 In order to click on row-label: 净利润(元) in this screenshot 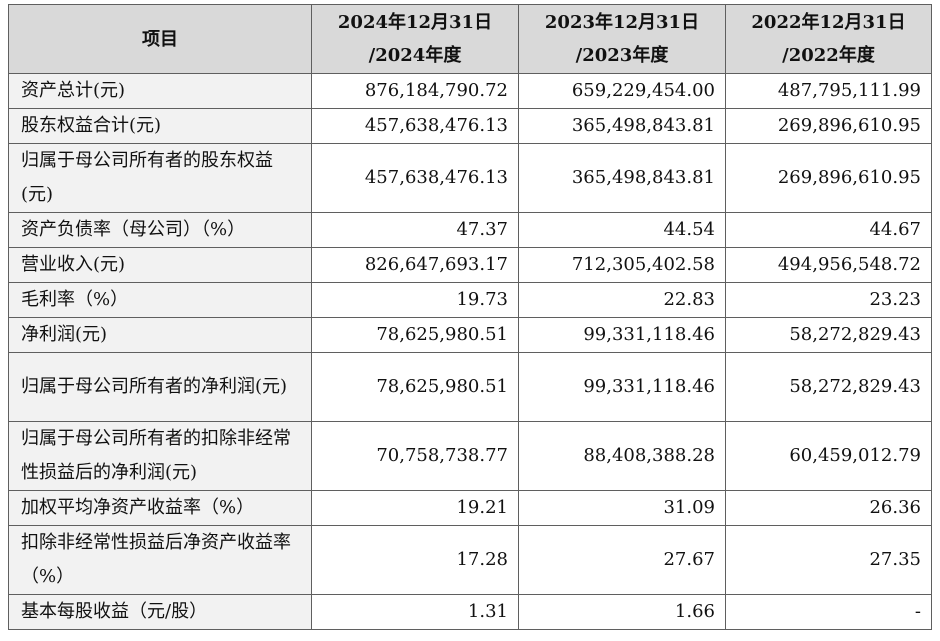, I will do `click(160, 335)`.